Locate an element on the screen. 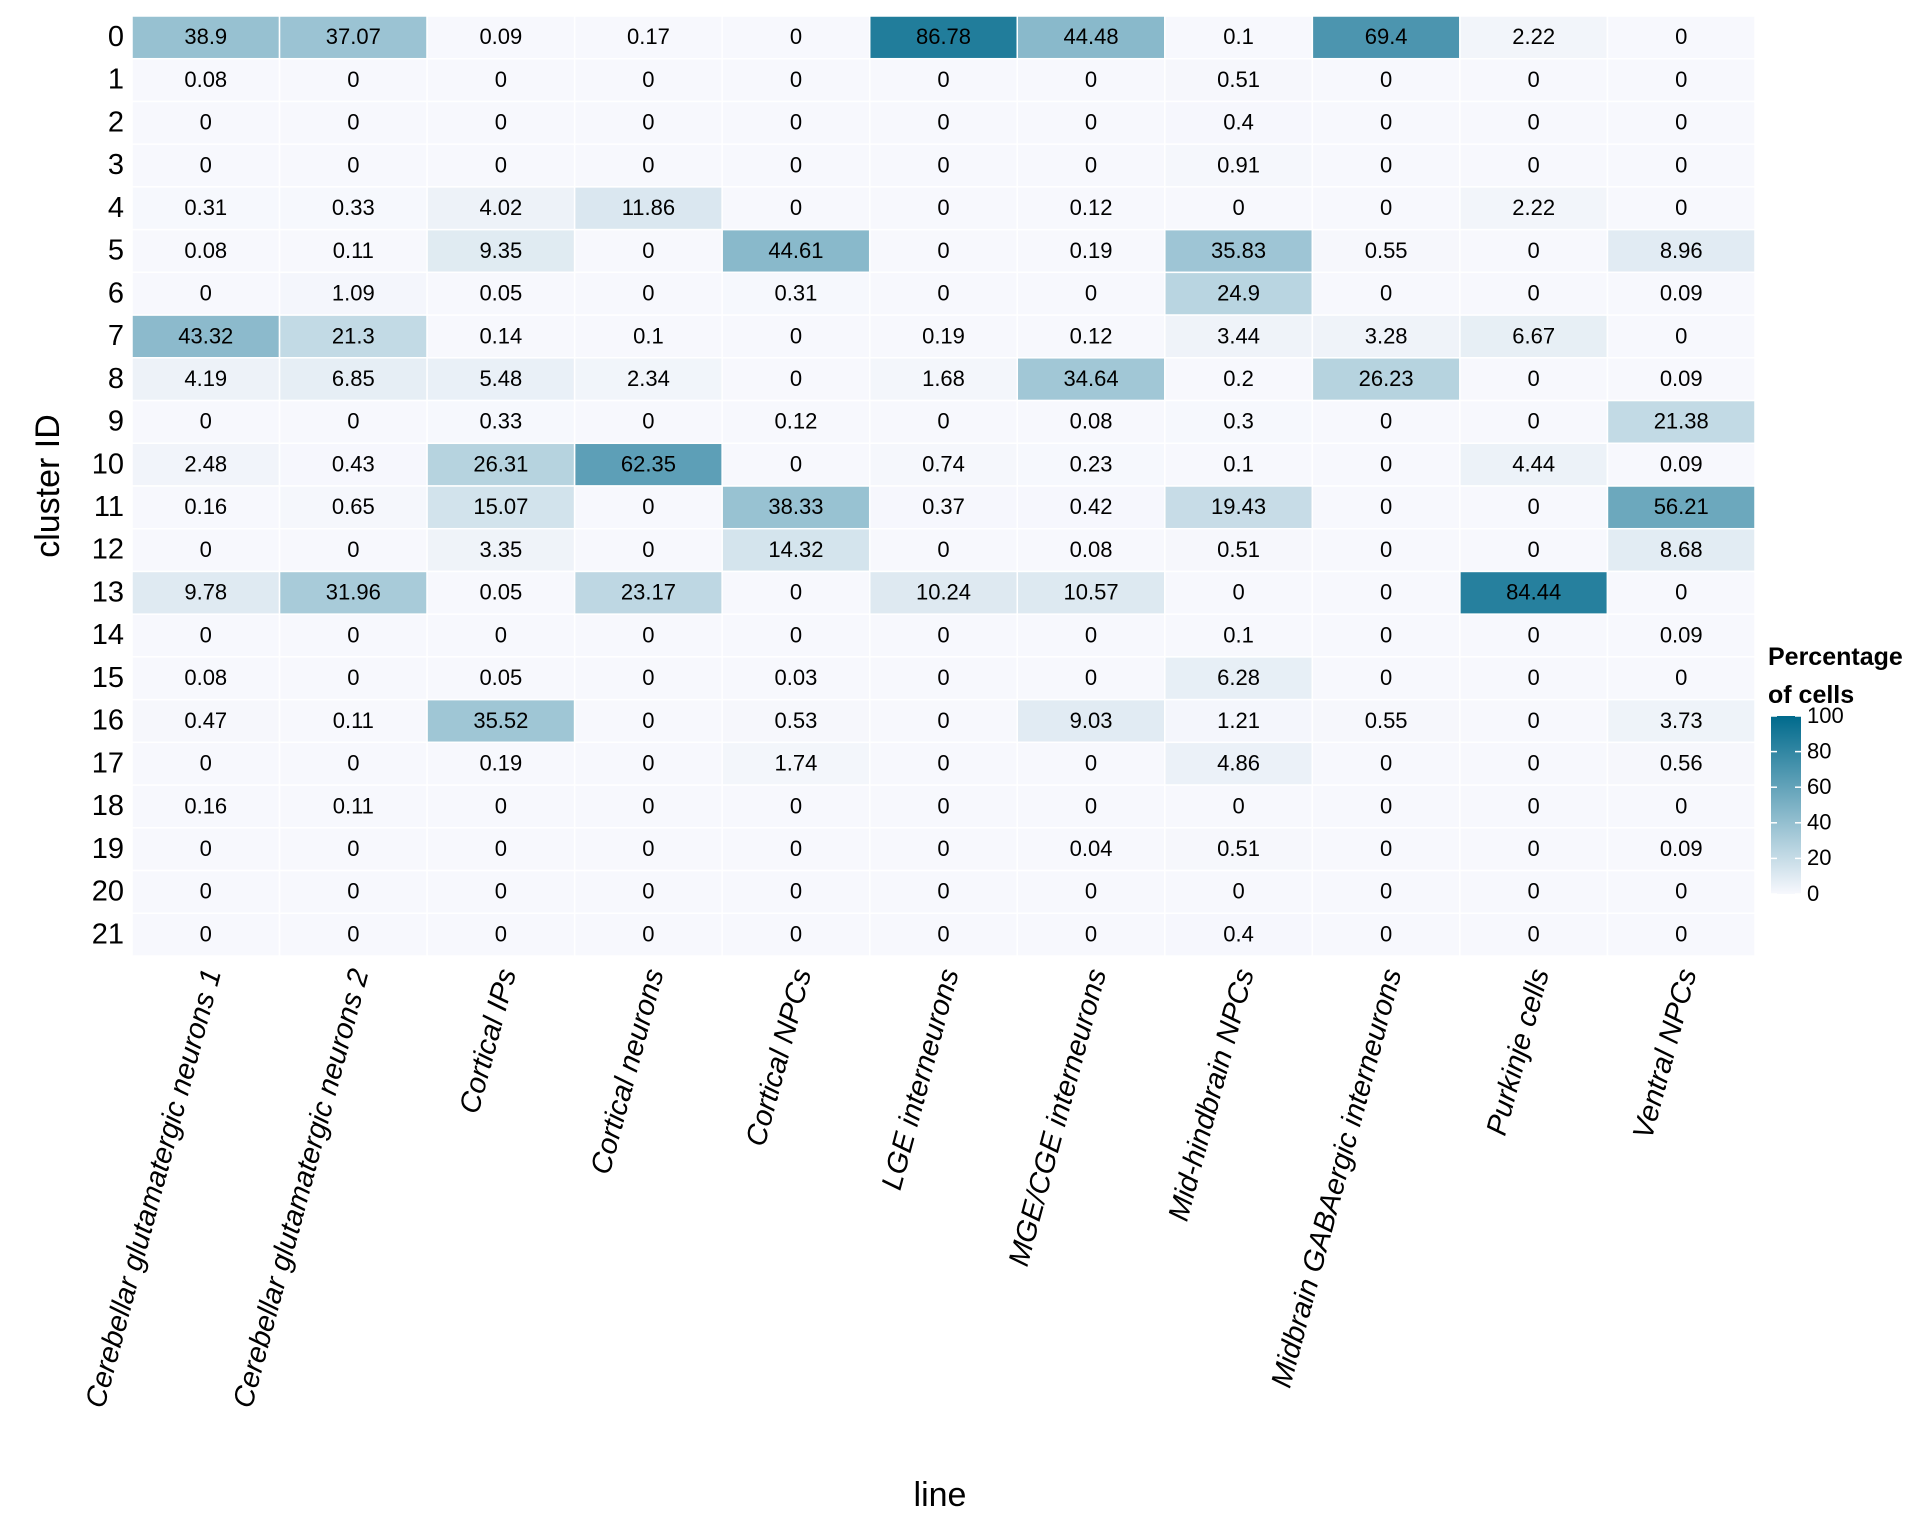 Image resolution: width=1920 pixels, height=1536 pixels. cell-label: 0.37 is located at coordinates (943, 506).